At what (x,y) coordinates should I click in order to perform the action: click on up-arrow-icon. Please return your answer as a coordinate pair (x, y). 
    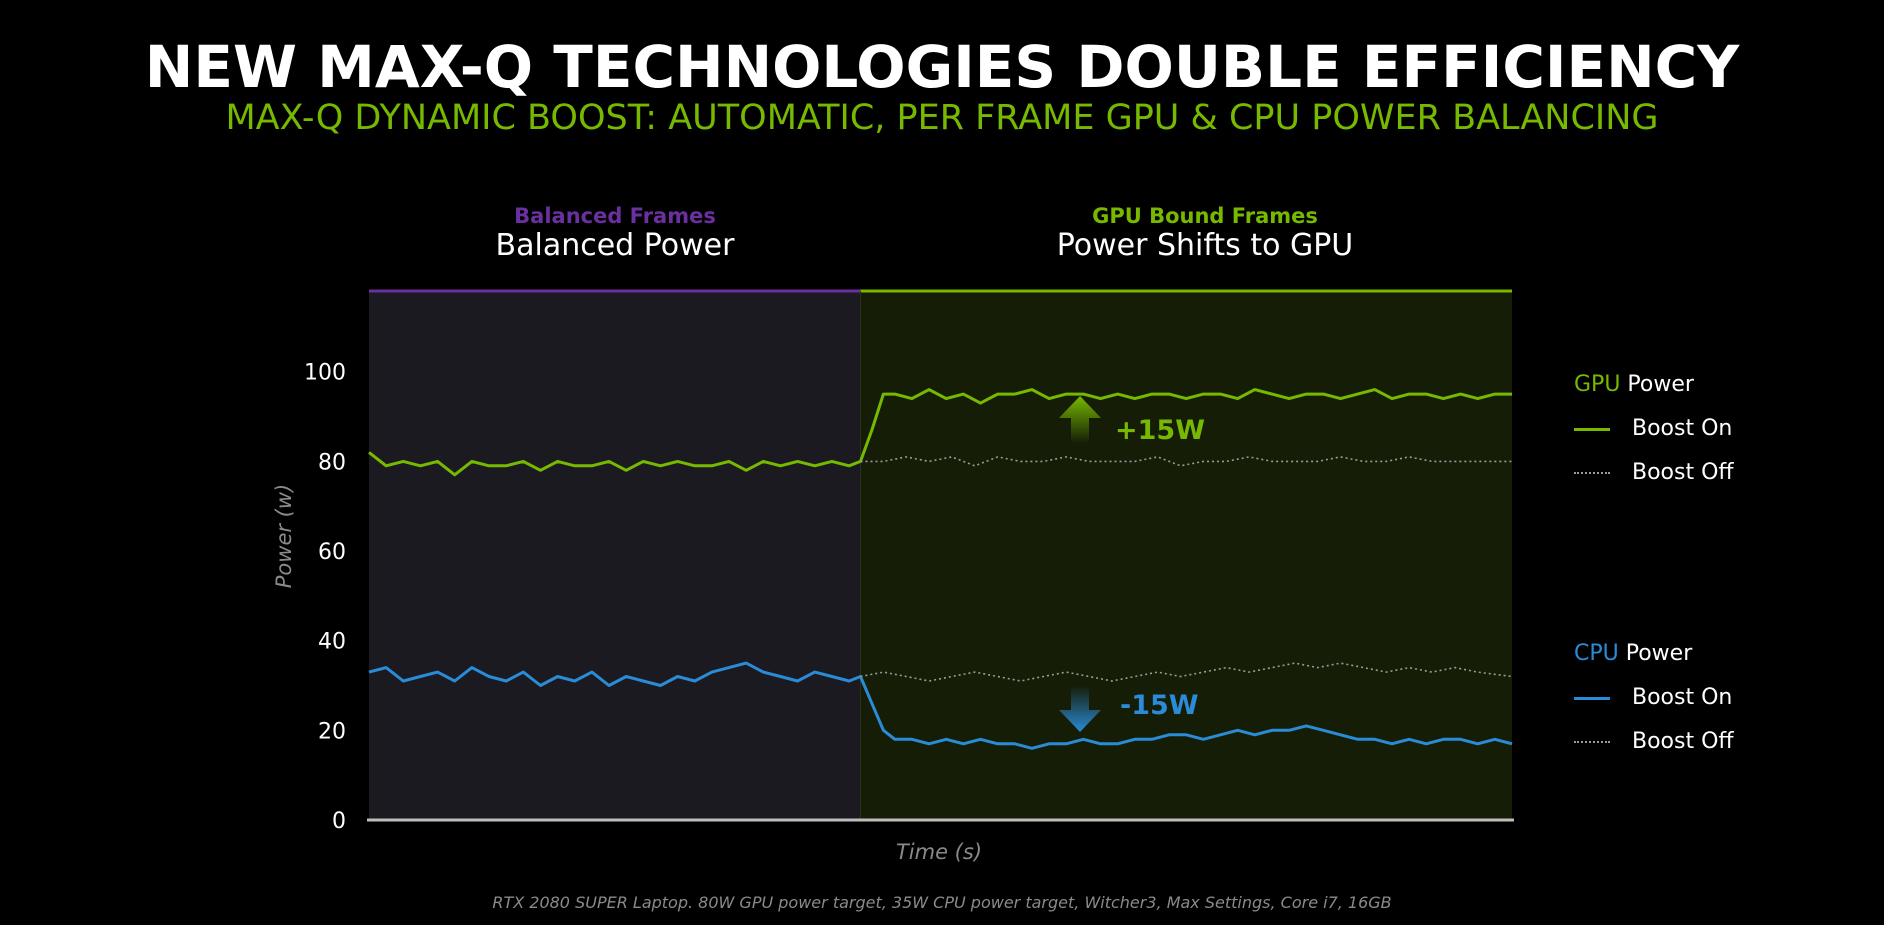
    Looking at the image, I should click on (1080, 419).